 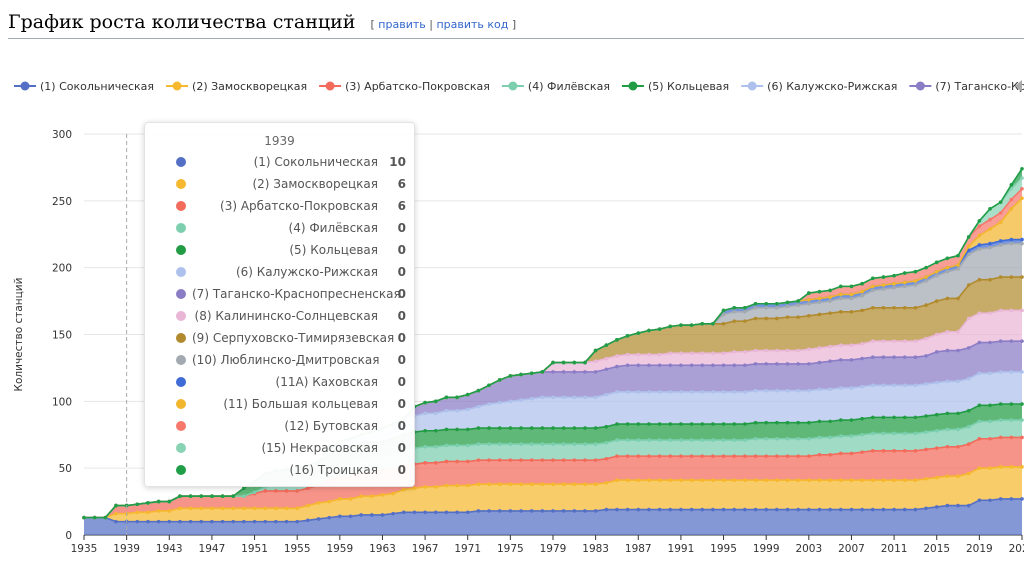 What do you see at coordinates (966, 86) in the screenshot?
I see `legend-item-7: (7) Таганско-Красно` at bounding box center [966, 86].